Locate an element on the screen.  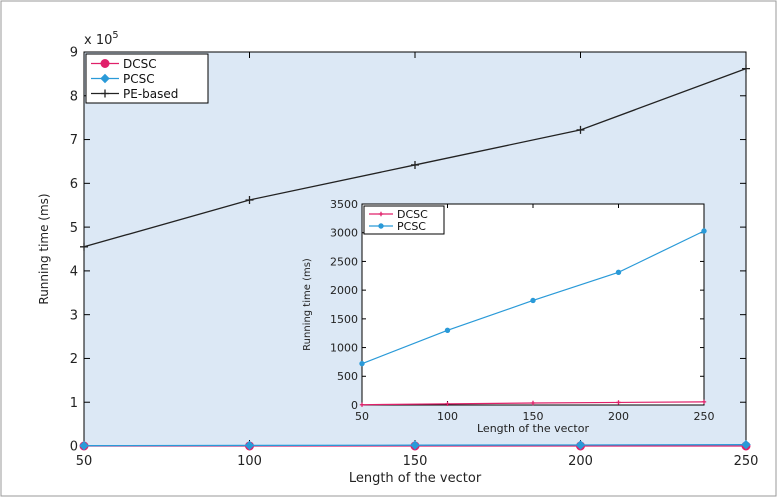
main-x-tick-label: 200 is located at coordinates (580, 461).